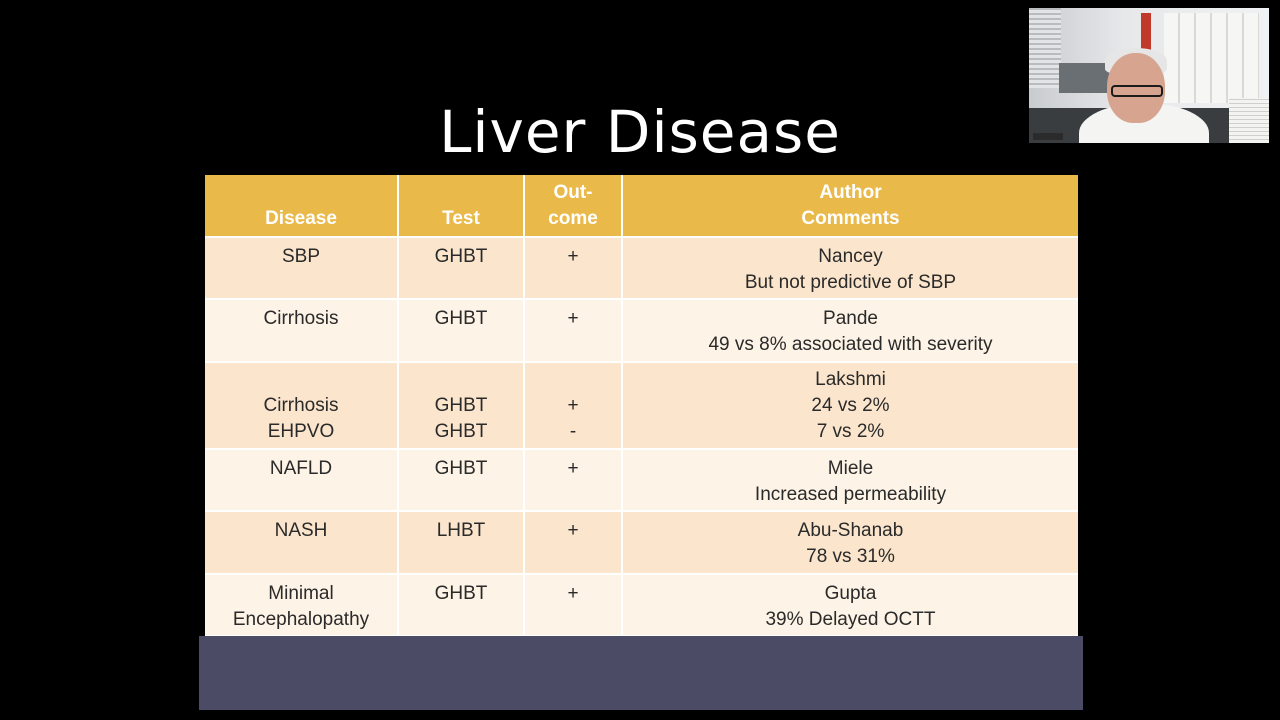 This screenshot has width=1280, height=720. What do you see at coordinates (302, 543) in the screenshot?
I see `cell-disease: NASH` at bounding box center [302, 543].